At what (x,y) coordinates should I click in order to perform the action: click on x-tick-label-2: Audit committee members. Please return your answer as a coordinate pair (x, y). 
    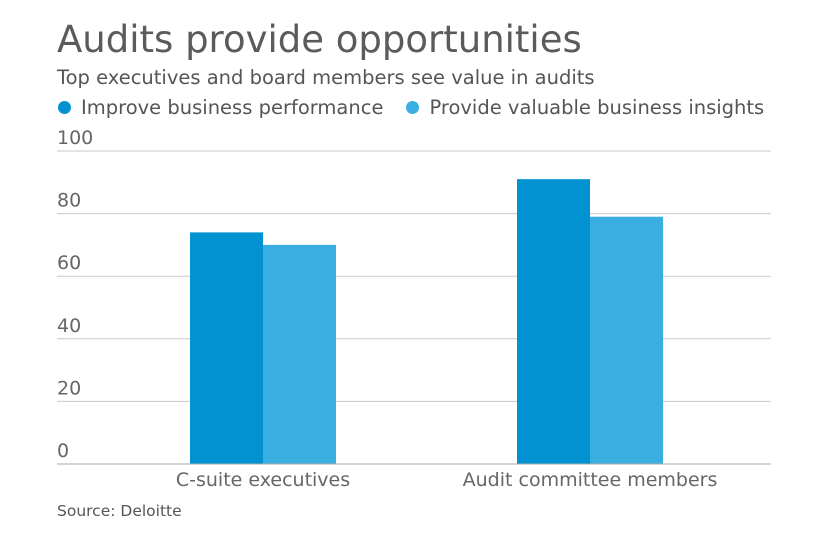
    Looking at the image, I should click on (590, 480).